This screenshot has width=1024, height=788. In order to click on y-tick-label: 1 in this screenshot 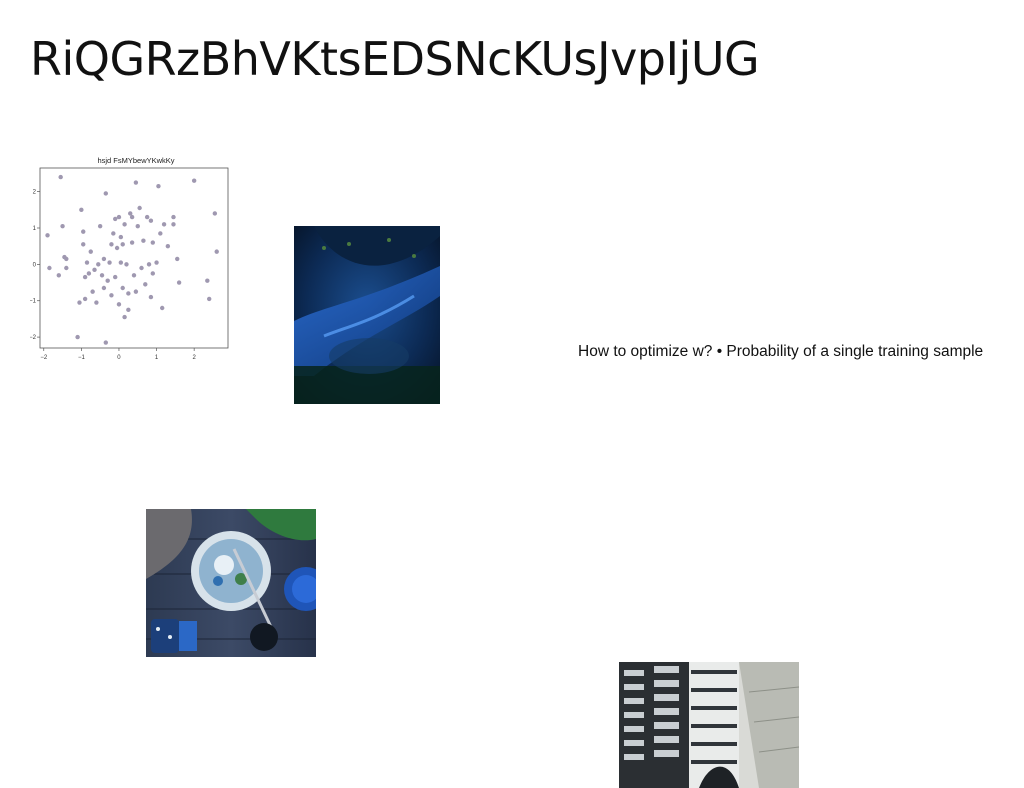, I will do `click(35, 229)`.